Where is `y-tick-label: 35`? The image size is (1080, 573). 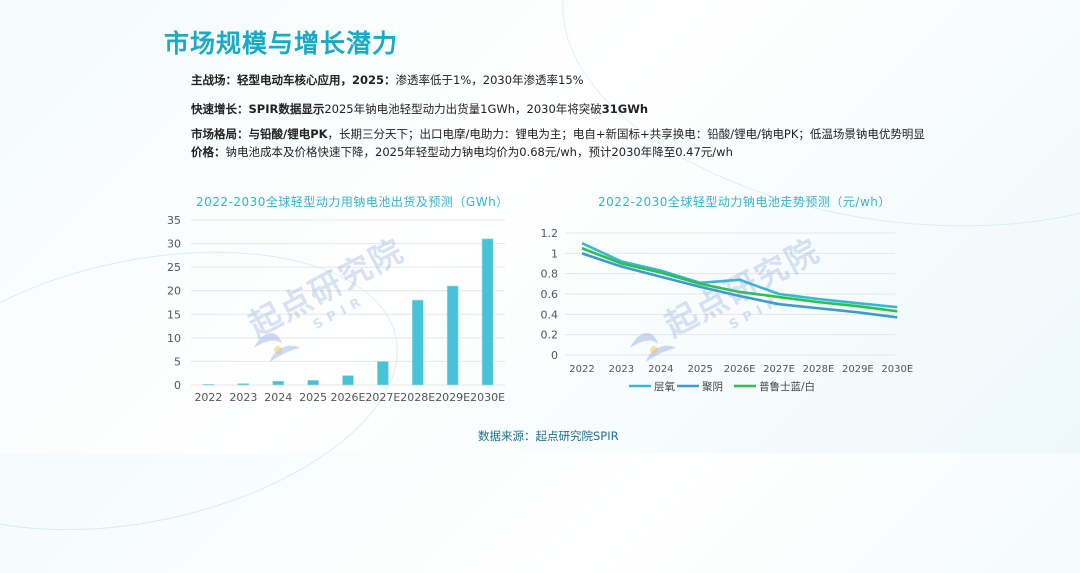
y-tick-label: 35 is located at coordinates (174, 220).